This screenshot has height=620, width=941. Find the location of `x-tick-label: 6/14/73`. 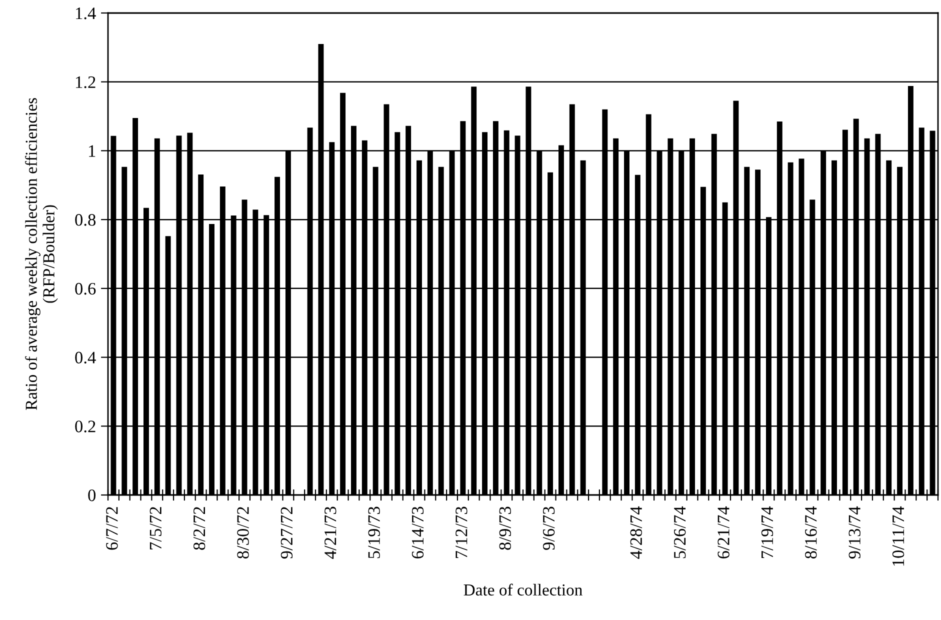

x-tick-label: 6/14/73 is located at coordinates (418, 532).